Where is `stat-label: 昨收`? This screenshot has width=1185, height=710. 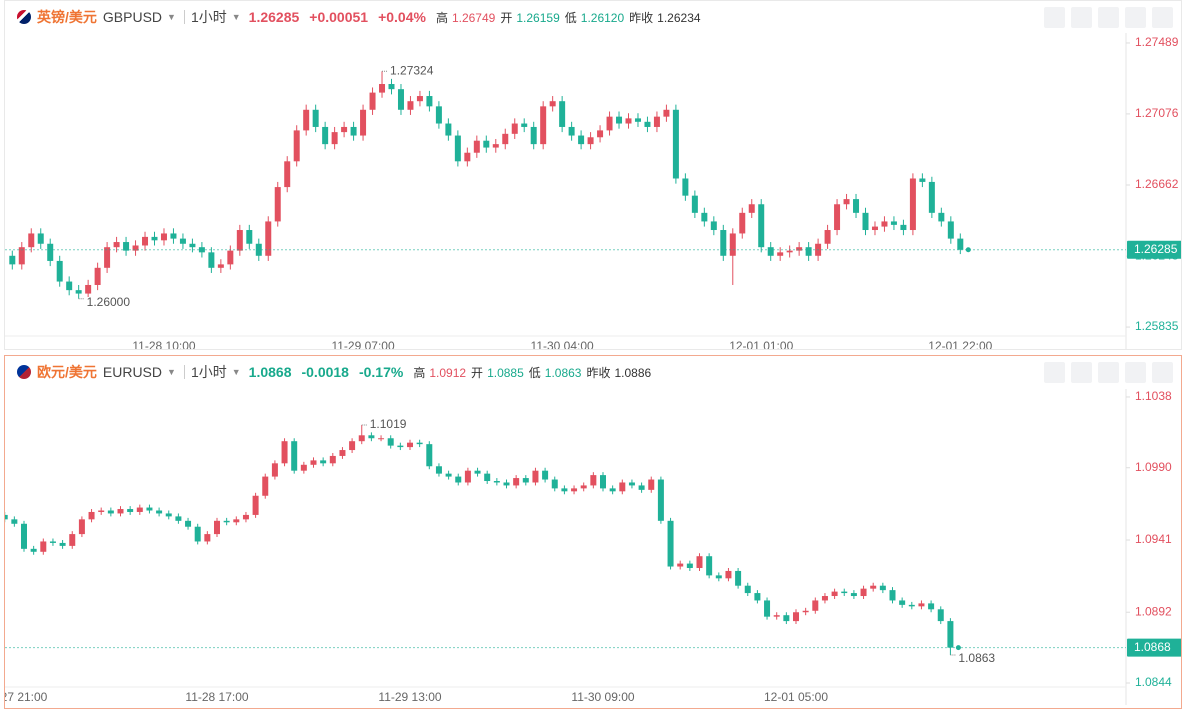 stat-label: 昨收 is located at coordinates (641, 17).